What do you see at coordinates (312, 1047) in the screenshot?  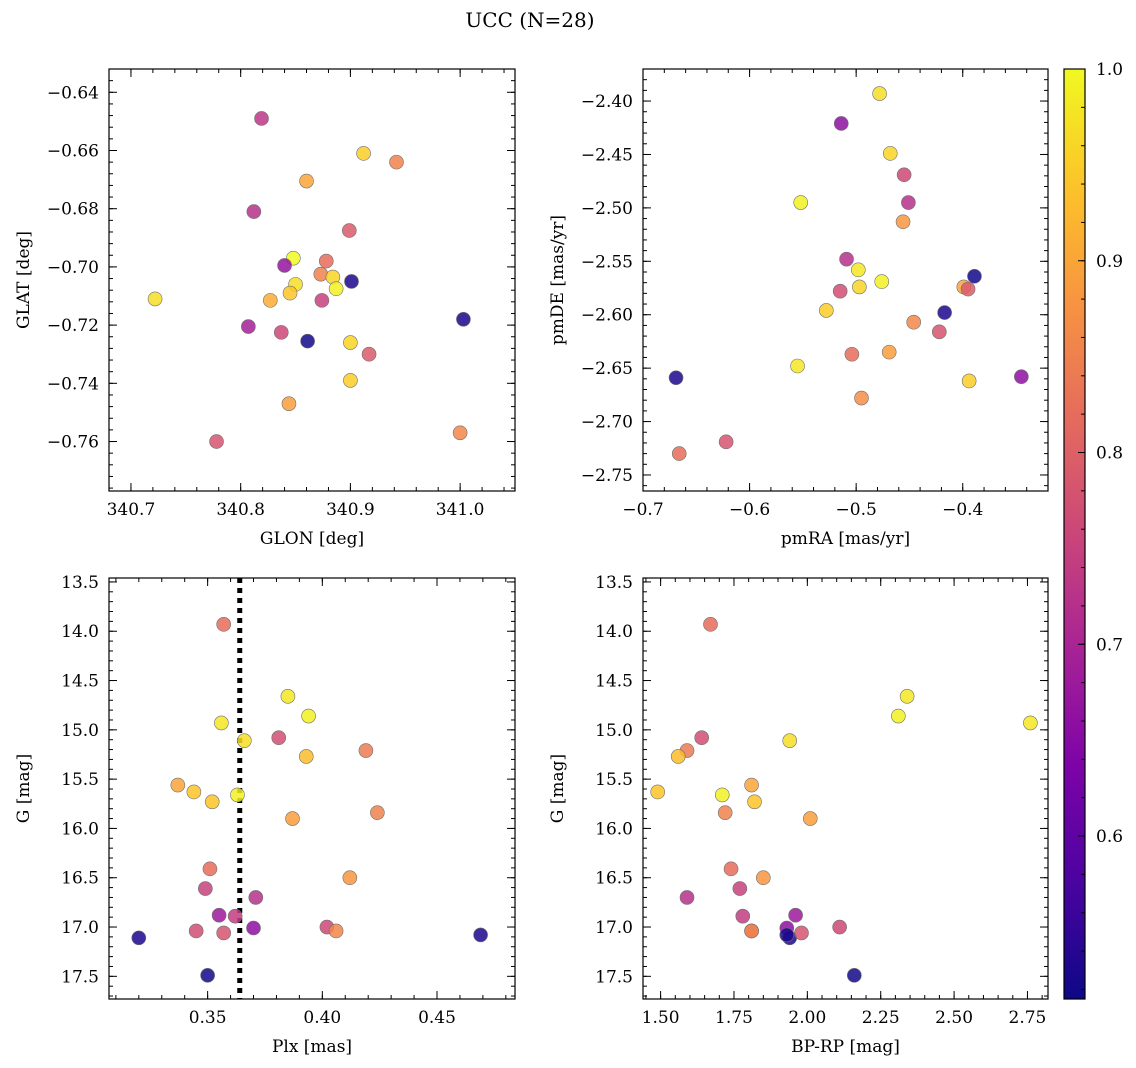 I see `x-axis-label: Plx [mas]` at bounding box center [312, 1047].